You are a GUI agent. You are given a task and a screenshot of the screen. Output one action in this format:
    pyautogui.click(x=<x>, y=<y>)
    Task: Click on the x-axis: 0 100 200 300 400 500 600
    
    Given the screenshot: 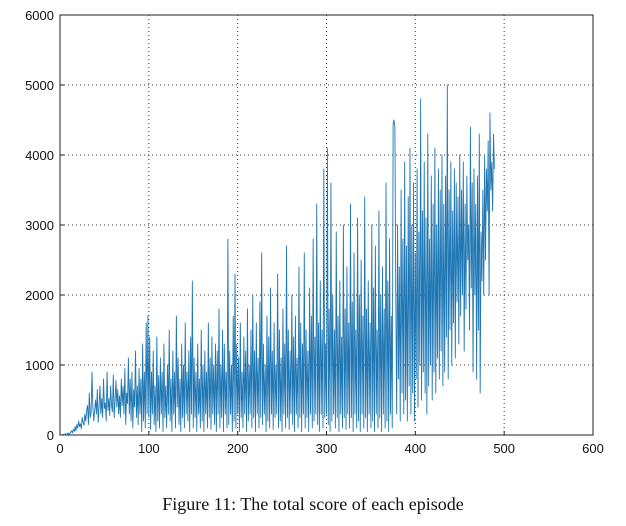 What is the action you would take?
    pyautogui.click(x=330, y=443)
    